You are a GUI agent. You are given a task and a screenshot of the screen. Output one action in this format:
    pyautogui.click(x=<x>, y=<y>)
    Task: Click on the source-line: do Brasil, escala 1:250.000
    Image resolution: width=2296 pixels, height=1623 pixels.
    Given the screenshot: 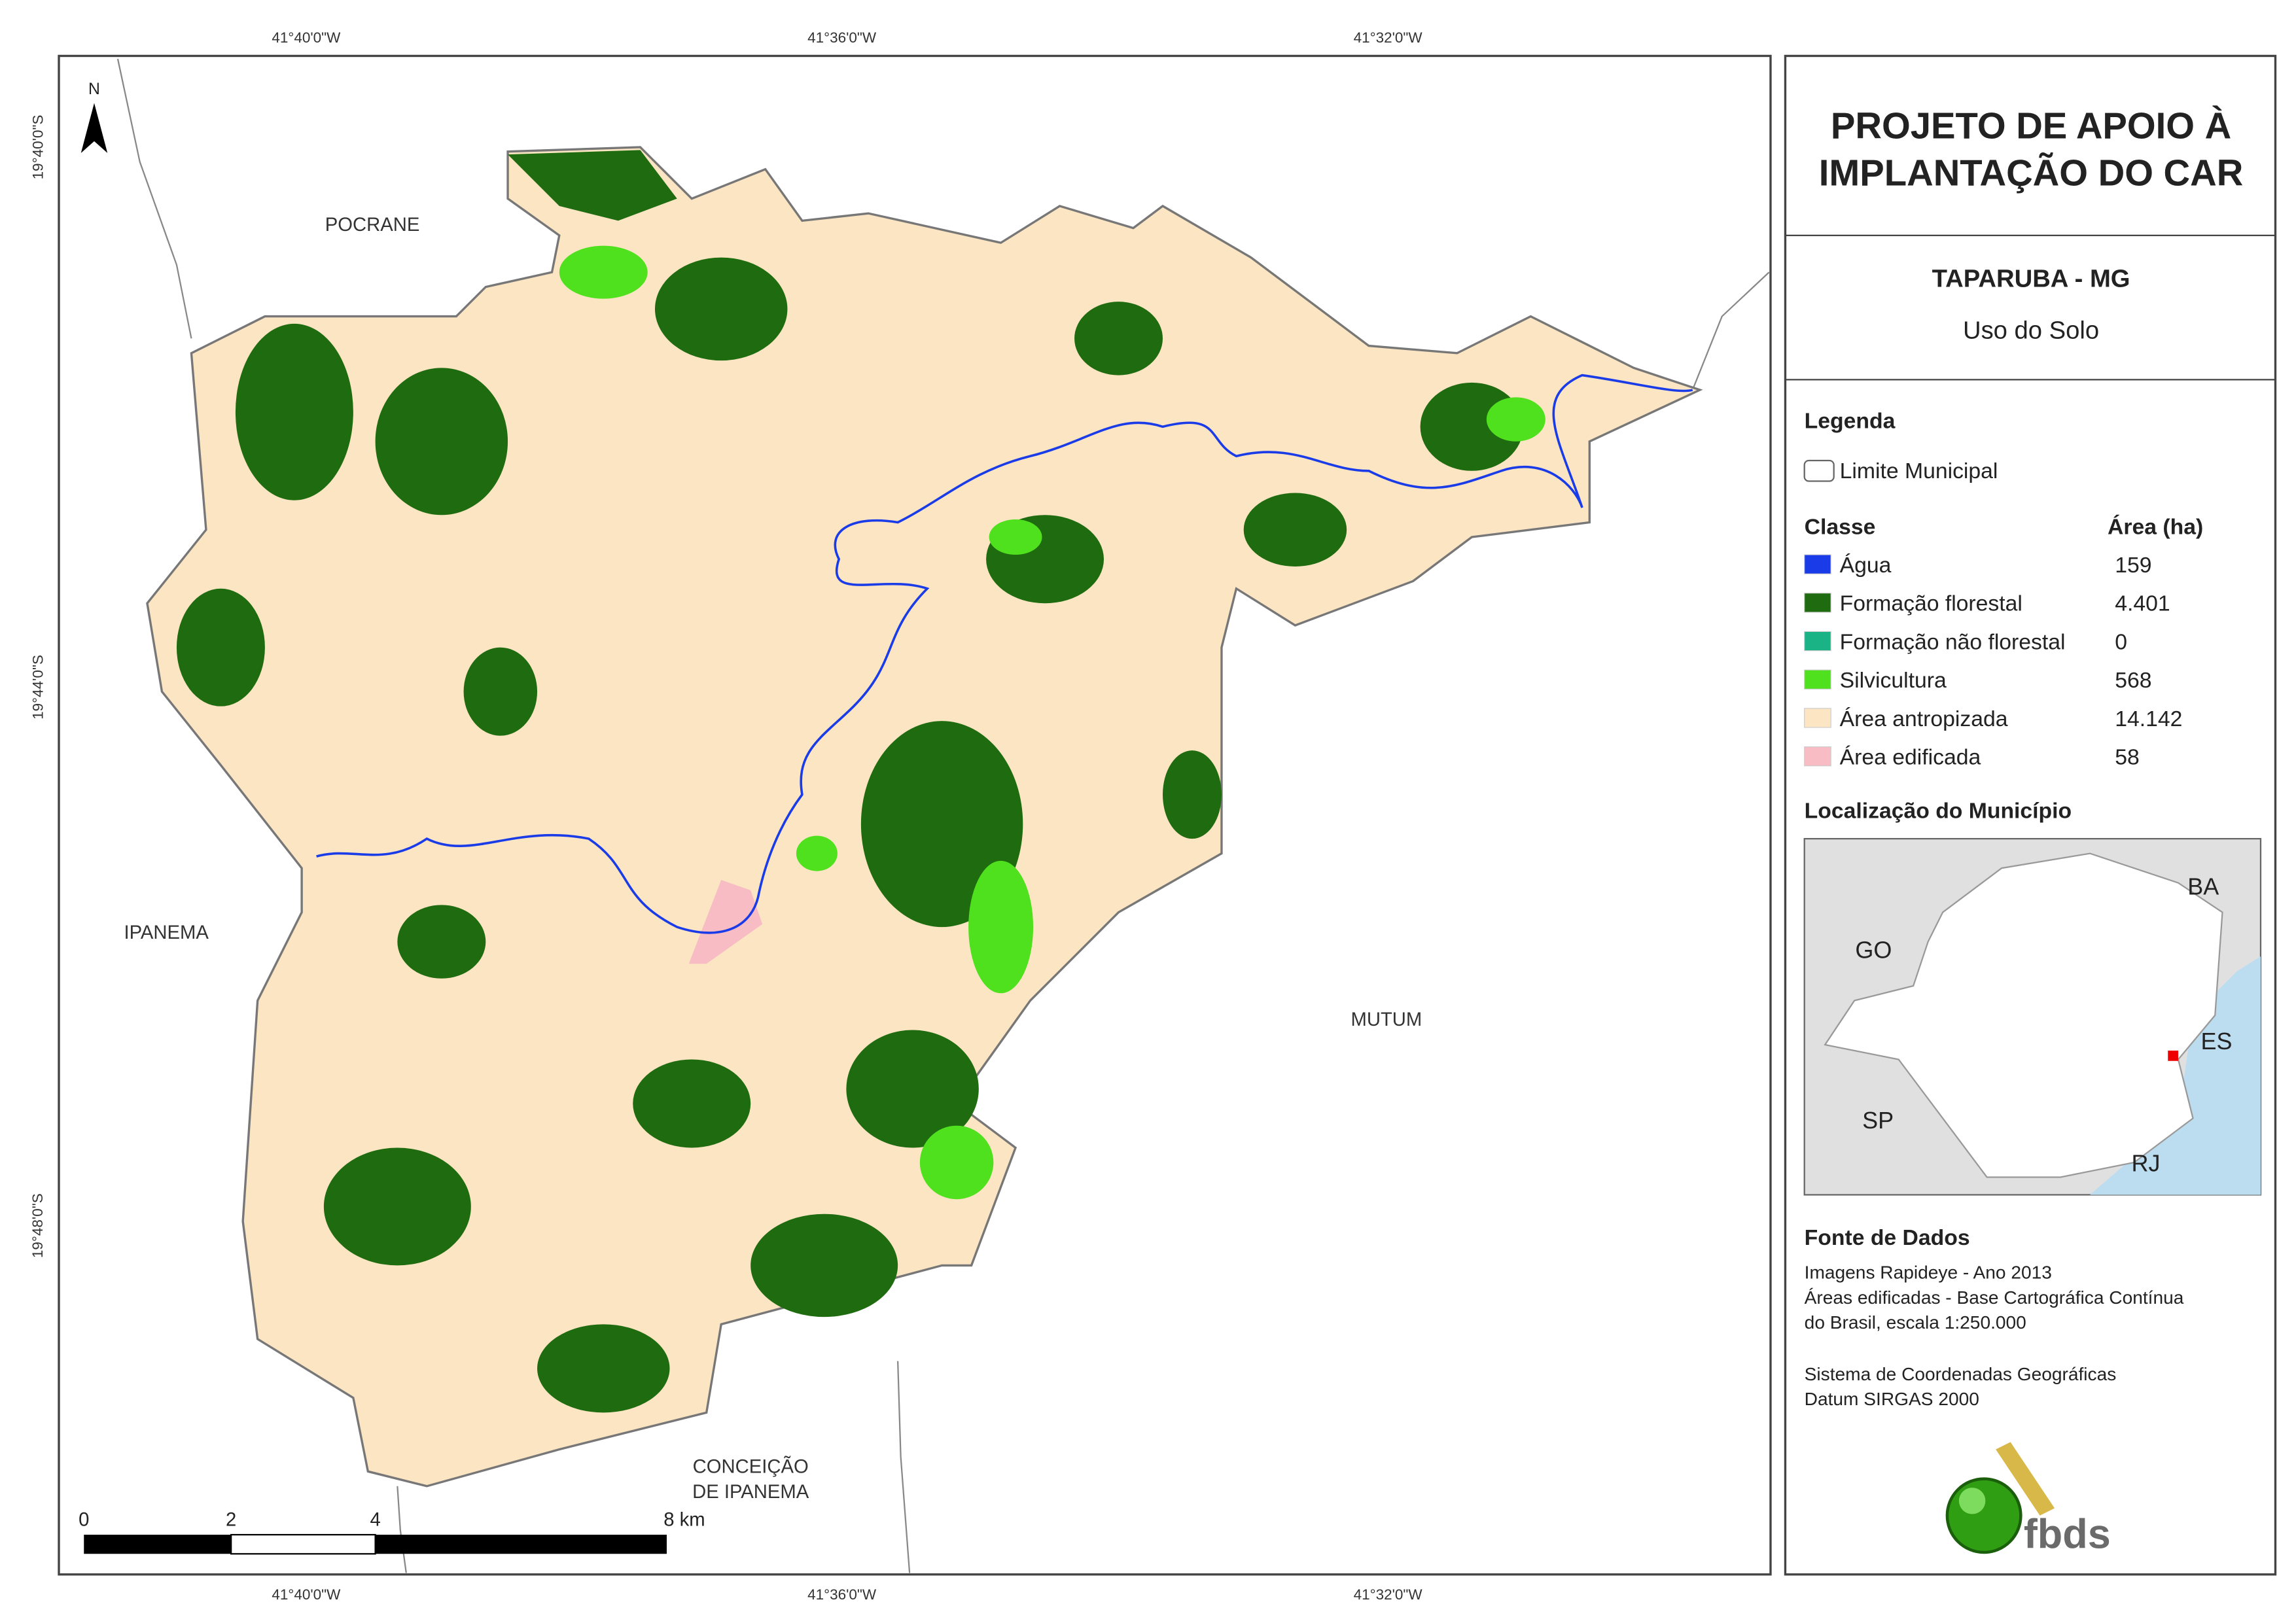 What is the action you would take?
    pyautogui.click(x=1915, y=1322)
    